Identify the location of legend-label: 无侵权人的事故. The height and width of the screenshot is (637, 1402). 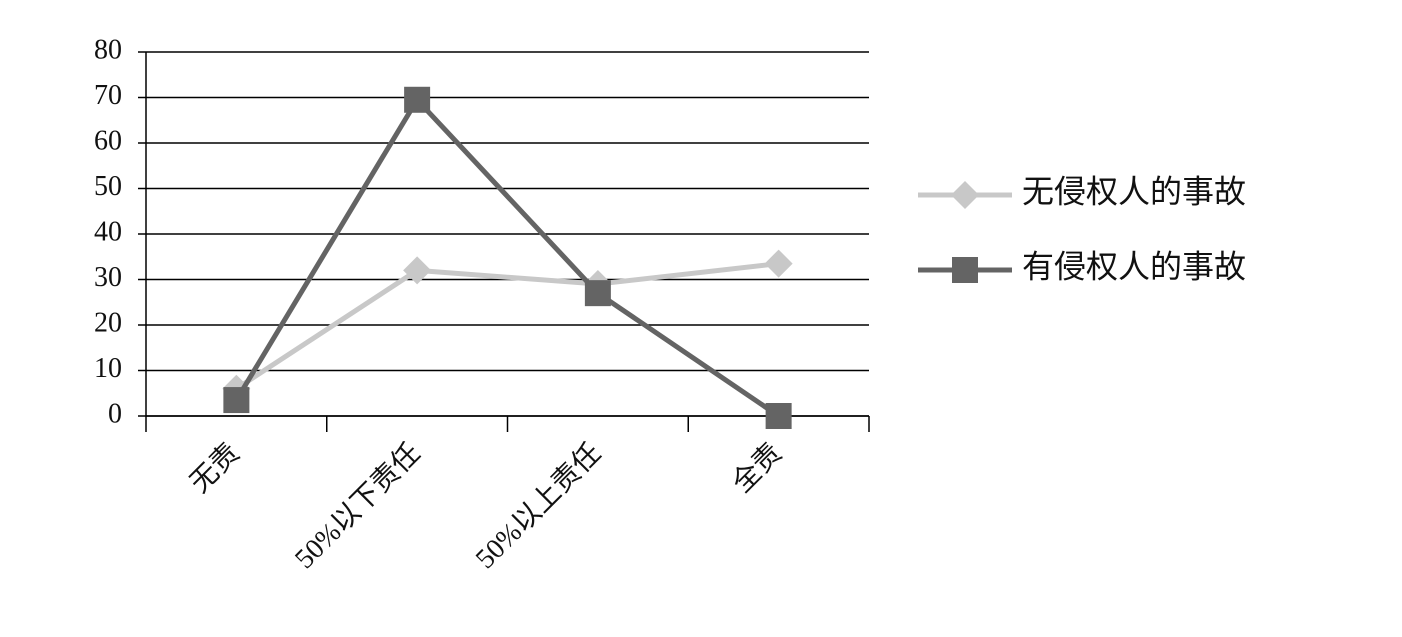
(1134, 191).